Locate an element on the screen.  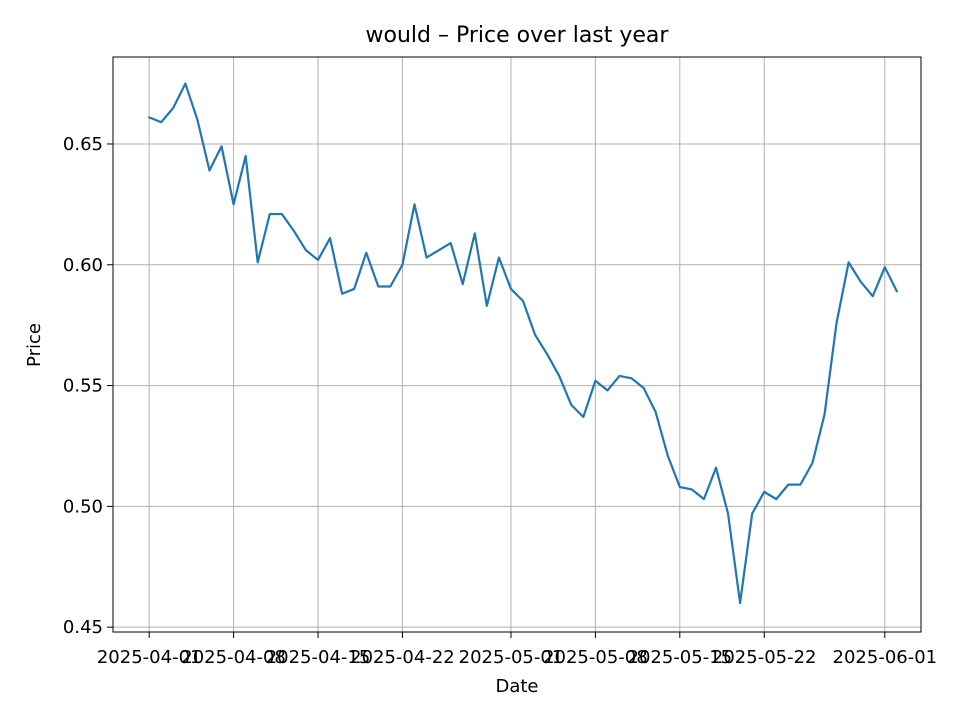
y-tick-label: 0.50 is located at coordinates (83, 506).